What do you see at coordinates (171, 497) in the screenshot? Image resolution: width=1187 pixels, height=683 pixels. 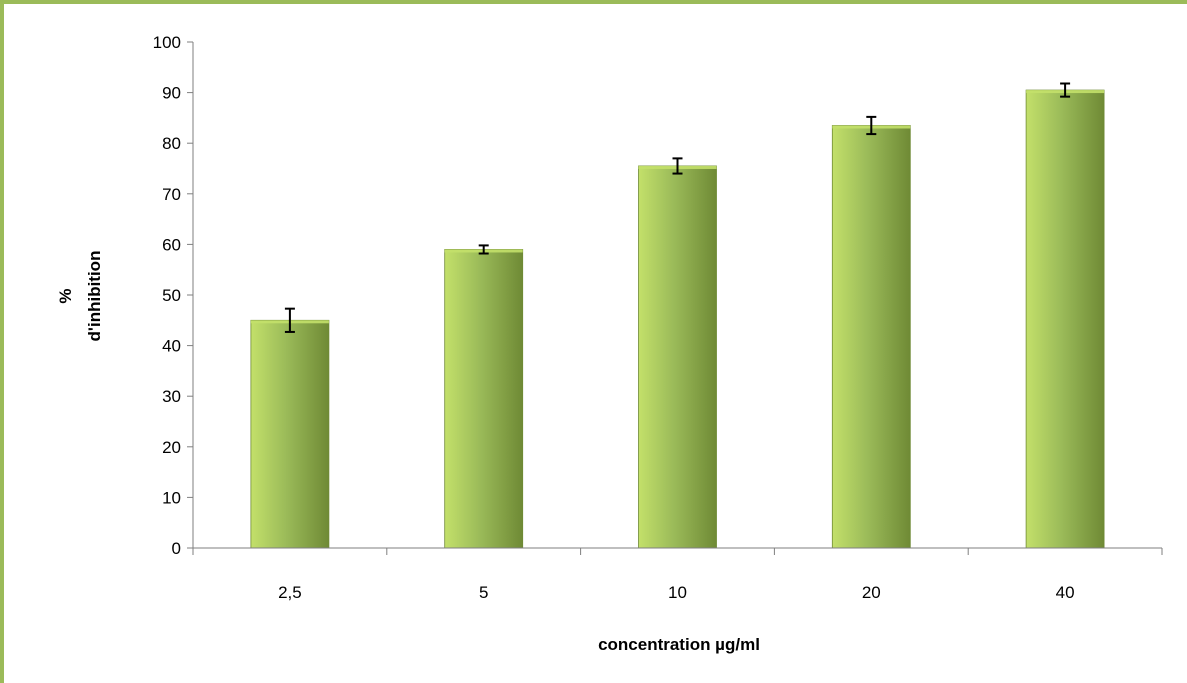 I see `y-tick-label: 10` at bounding box center [171, 497].